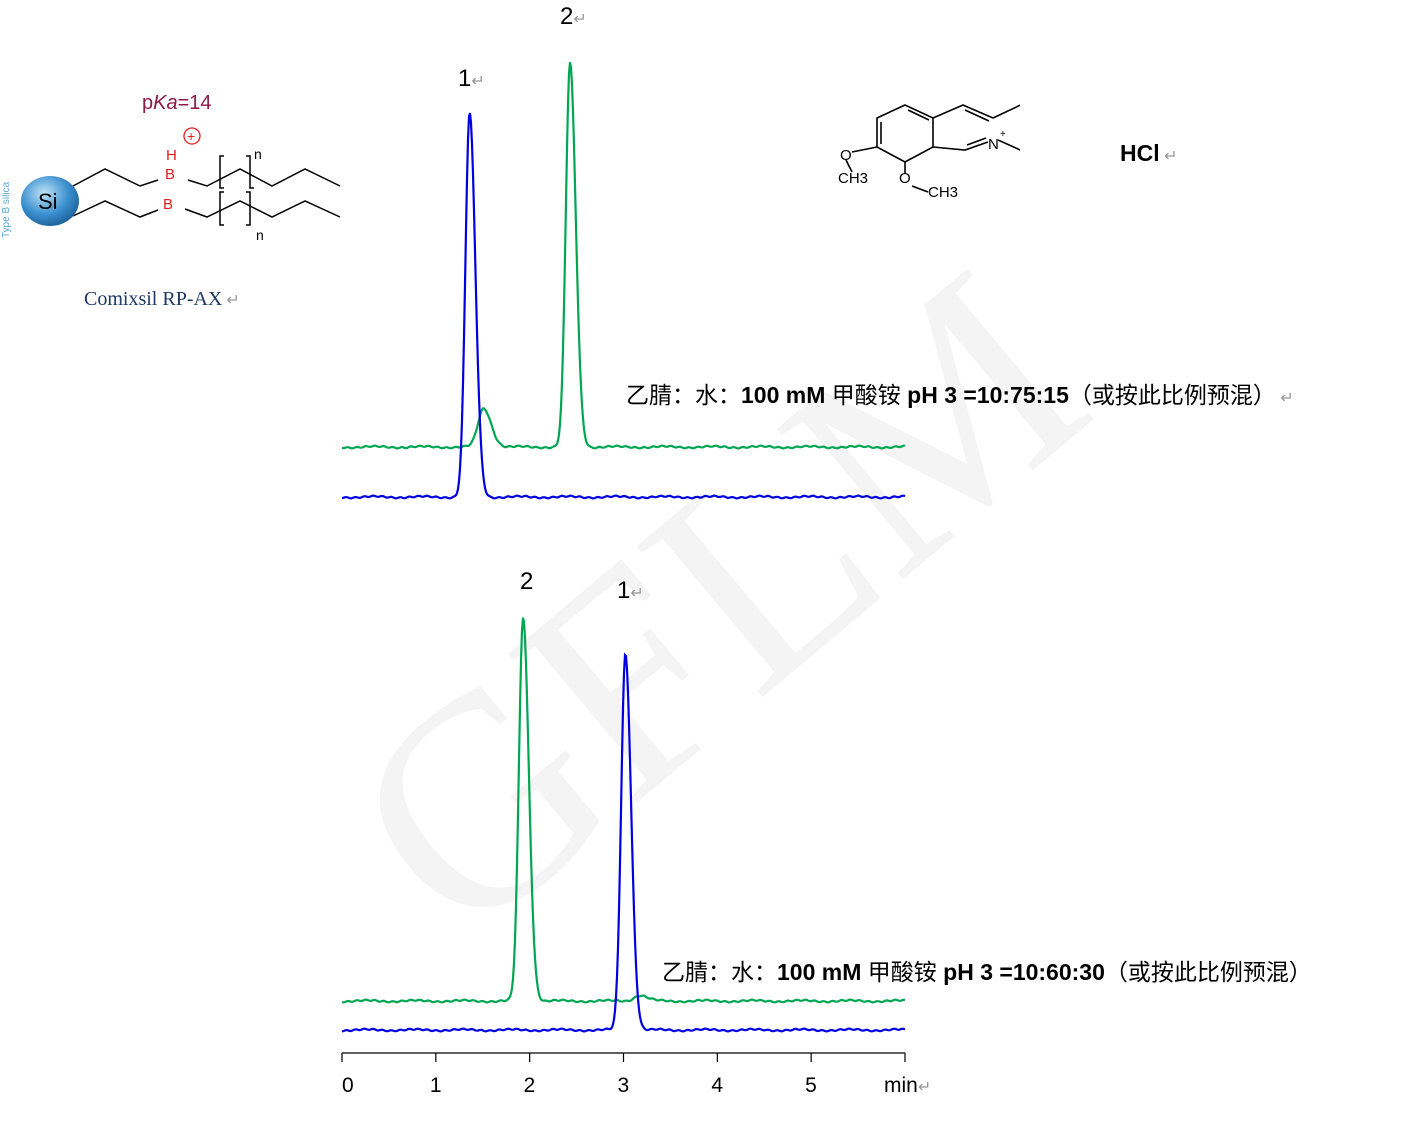  I want to click on analyte-structure: N + O O O O CH3 CH3, so click(929, 152).